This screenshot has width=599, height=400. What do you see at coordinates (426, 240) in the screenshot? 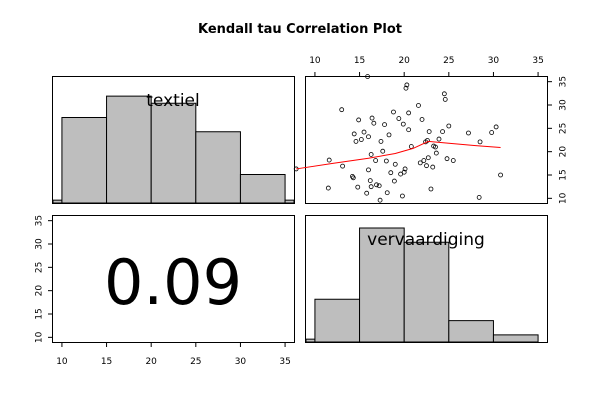
I see `variable-label-vervaardiging: vervaardiging` at bounding box center [426, 240].